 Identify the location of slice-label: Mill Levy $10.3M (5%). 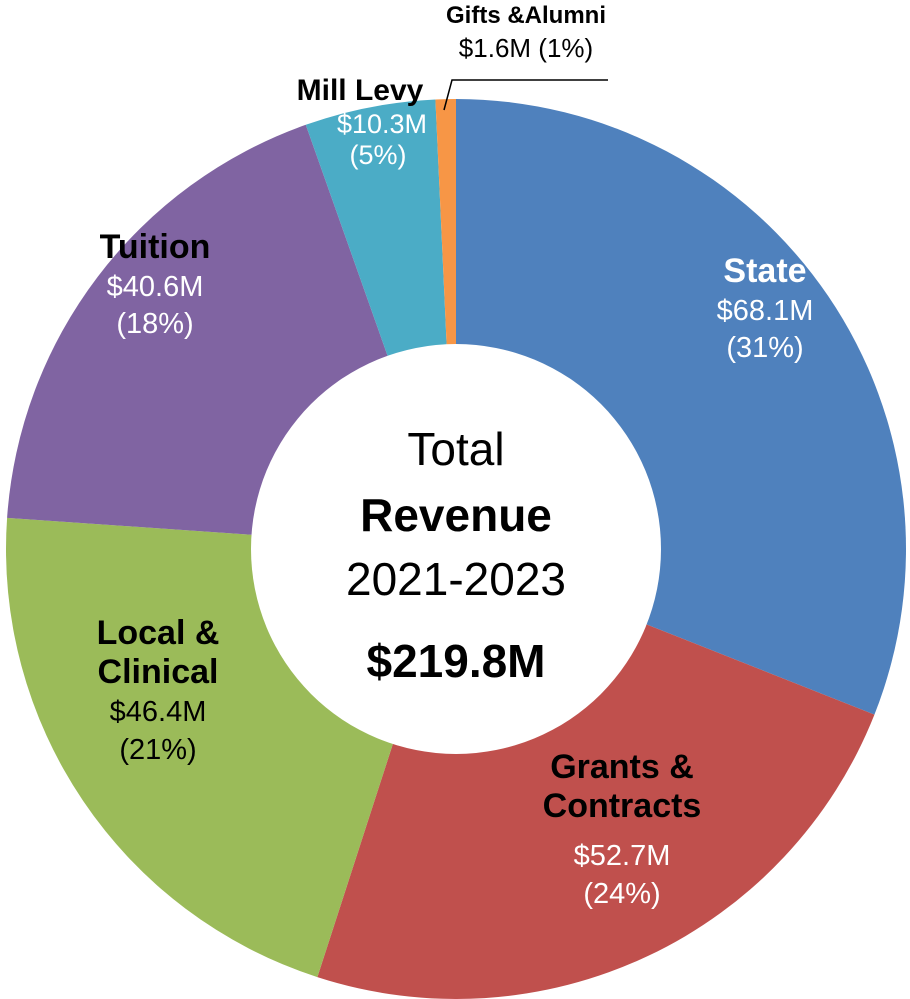
(360, 122).